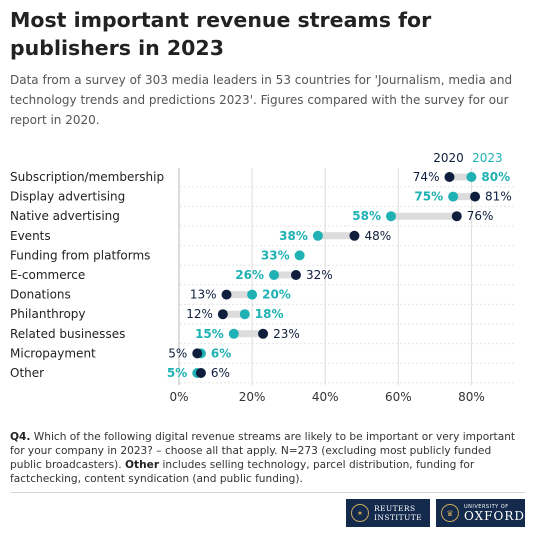 This screenshot has height=546, width=535. What do you see at coordinates (471, 397) in the screenshot?
I see `x-tick-label: 80%` at bounding box center [471, 397].